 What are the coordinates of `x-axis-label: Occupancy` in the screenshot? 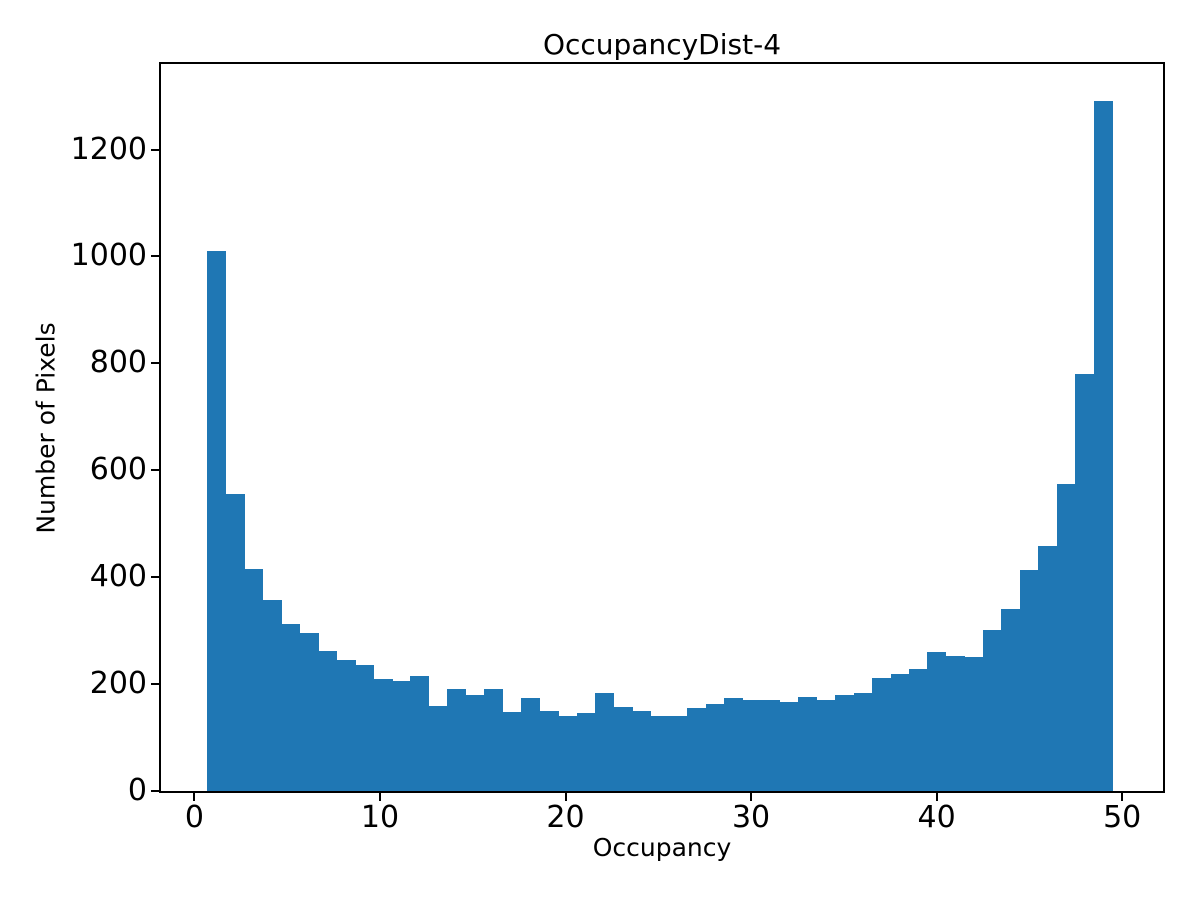 It's located at (662, 847).